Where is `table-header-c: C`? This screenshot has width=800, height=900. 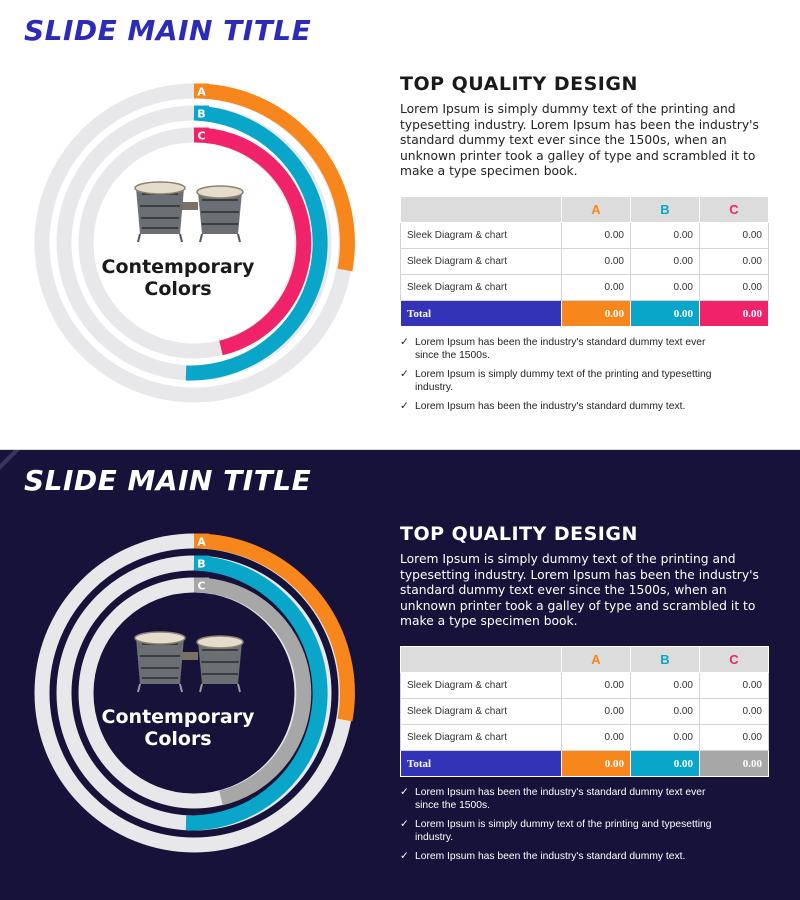 table-header-c: C is located at coordinates (734, 659).